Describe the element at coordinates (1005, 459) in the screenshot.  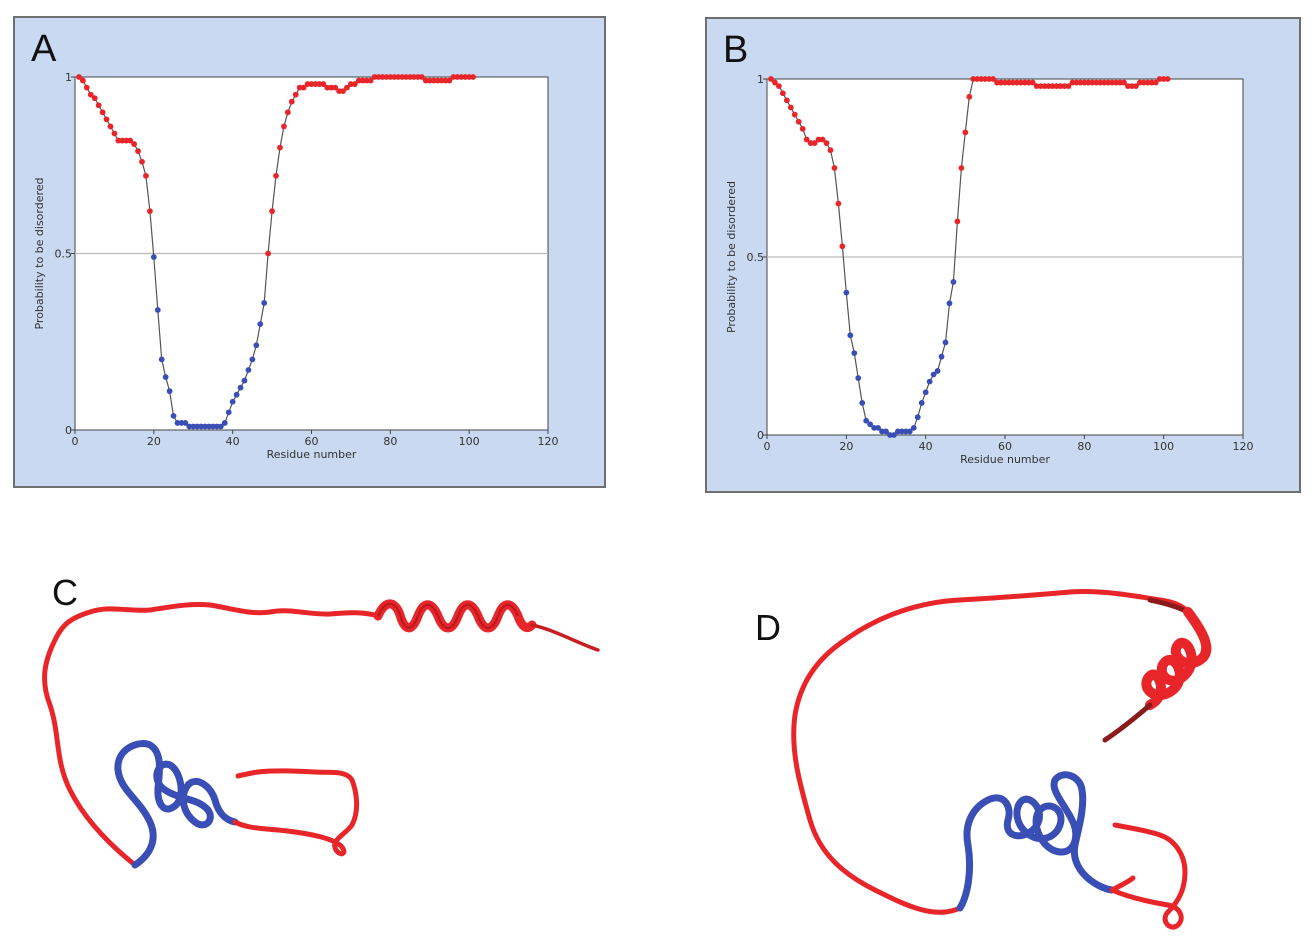
I see `x-axis-title: Residue number` at that location.